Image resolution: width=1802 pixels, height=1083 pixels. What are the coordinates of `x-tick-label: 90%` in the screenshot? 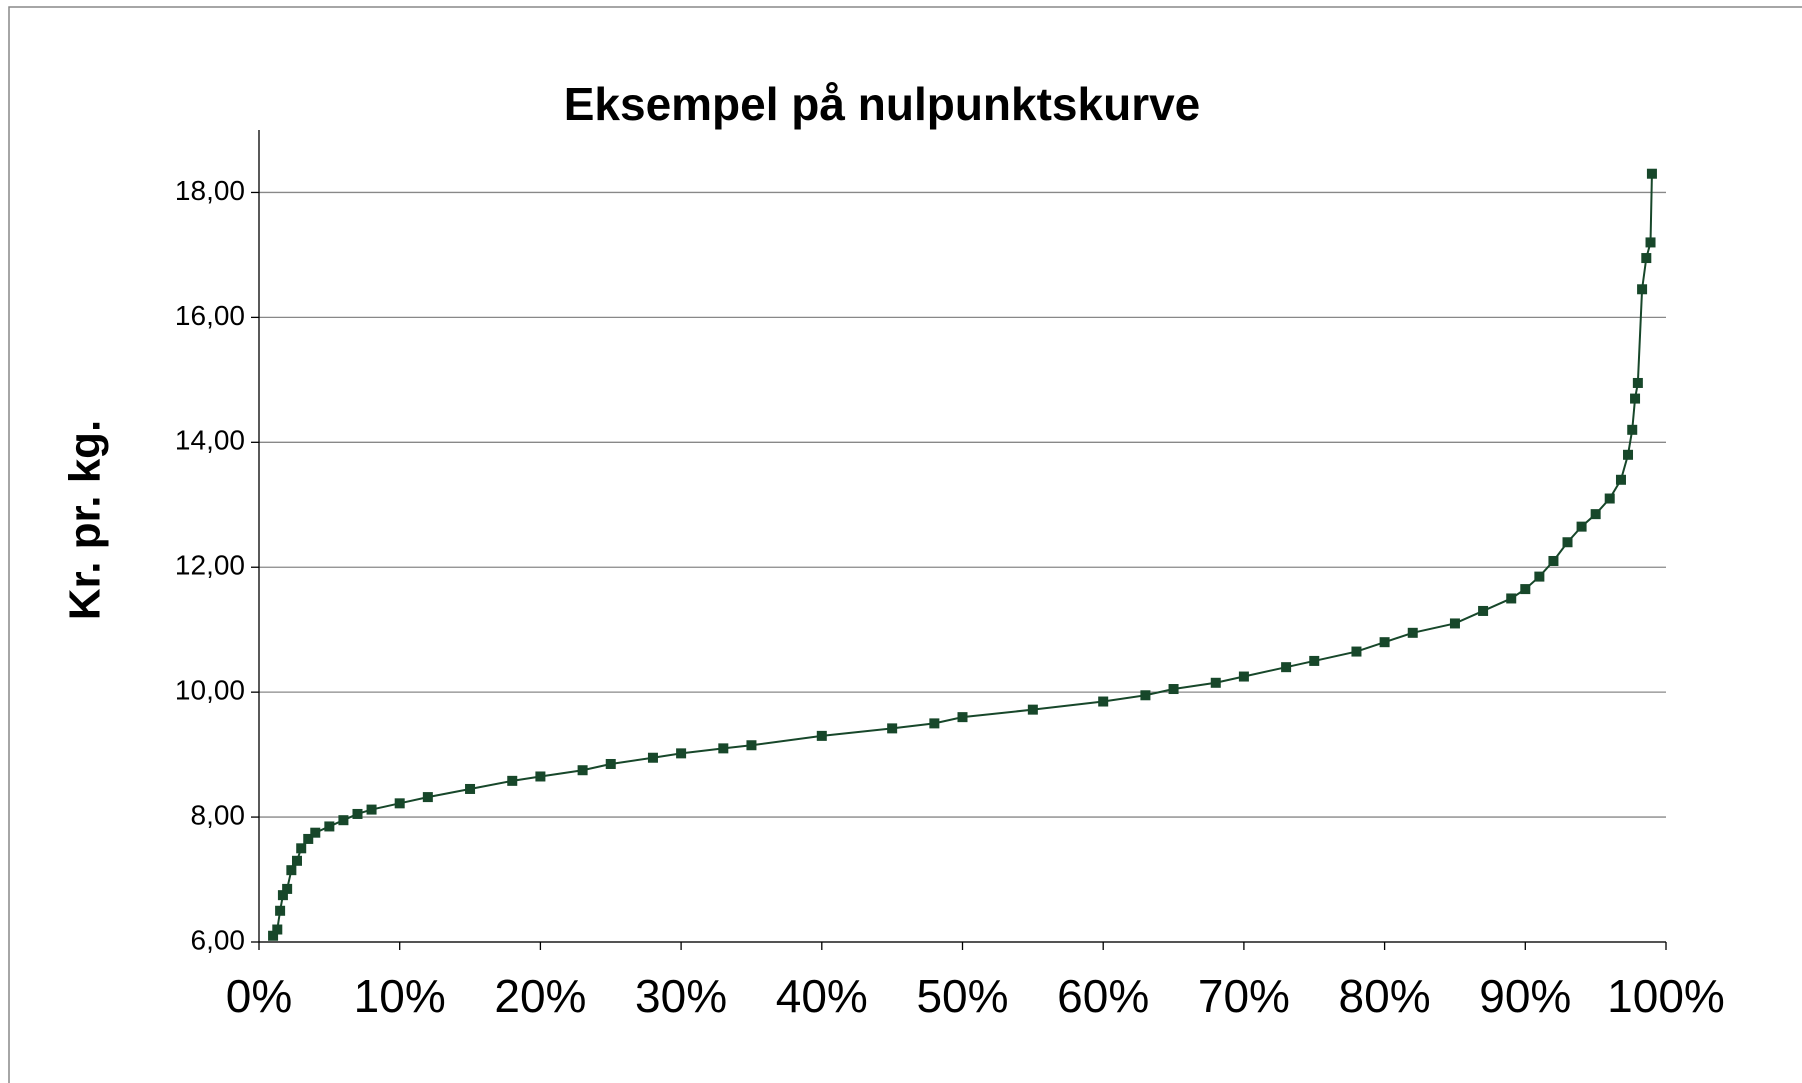 It's located at (1525, 996).